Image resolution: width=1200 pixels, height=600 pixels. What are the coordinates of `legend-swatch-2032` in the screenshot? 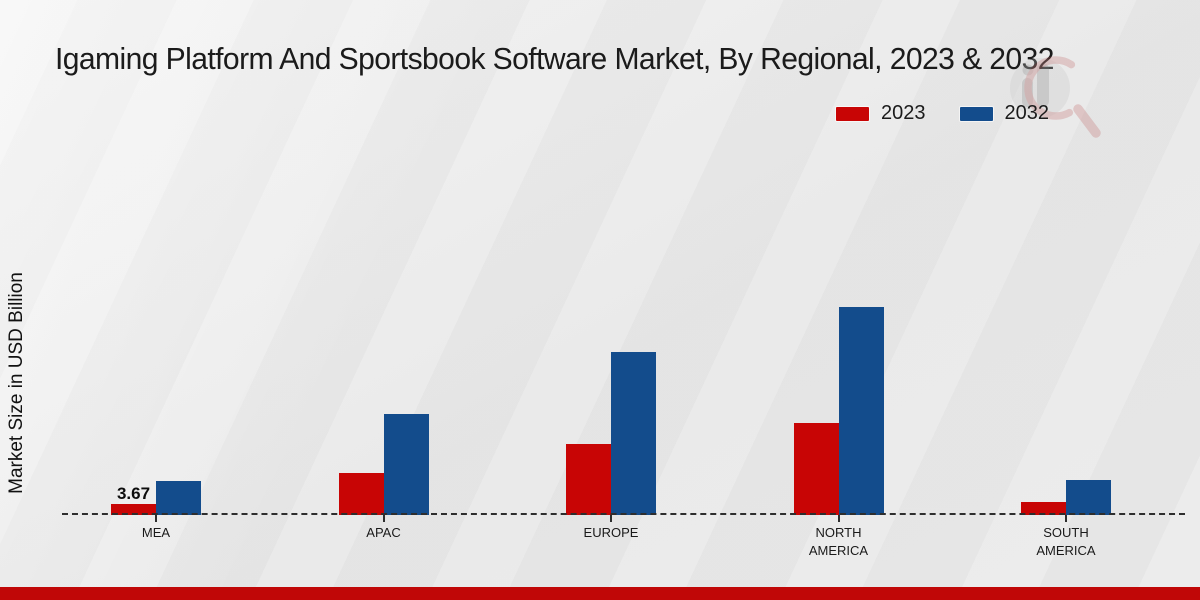 It's located at (976, 113).